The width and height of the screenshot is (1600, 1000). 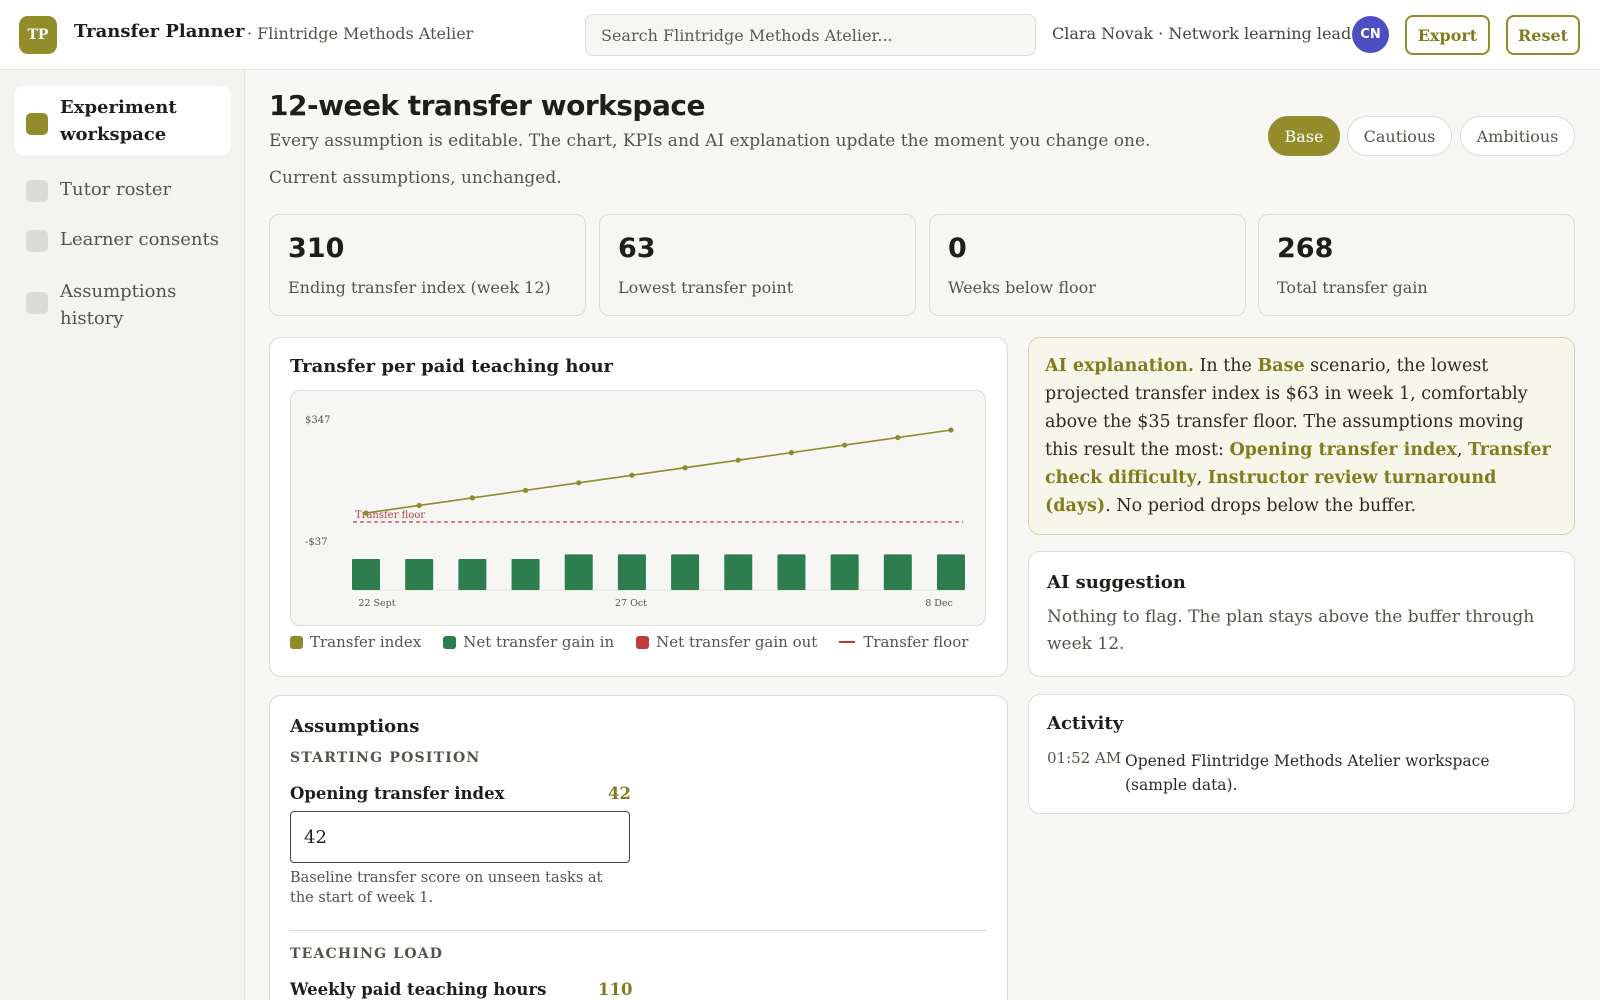 What do you see at coordinates (1416, 265) in the screenshot?
I see `kpi-card: 268 Total transfer gain` at bounding box center [1416, 265].